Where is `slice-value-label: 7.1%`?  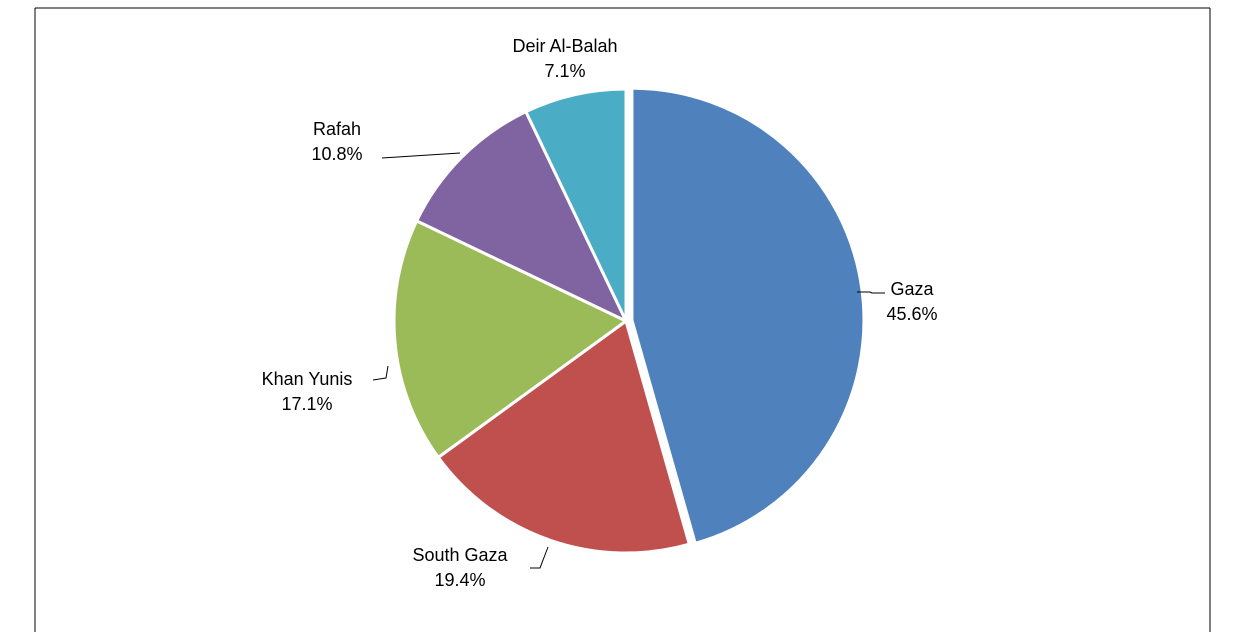
slice-value-label: 7.1% is located at coordinates (564, 71).